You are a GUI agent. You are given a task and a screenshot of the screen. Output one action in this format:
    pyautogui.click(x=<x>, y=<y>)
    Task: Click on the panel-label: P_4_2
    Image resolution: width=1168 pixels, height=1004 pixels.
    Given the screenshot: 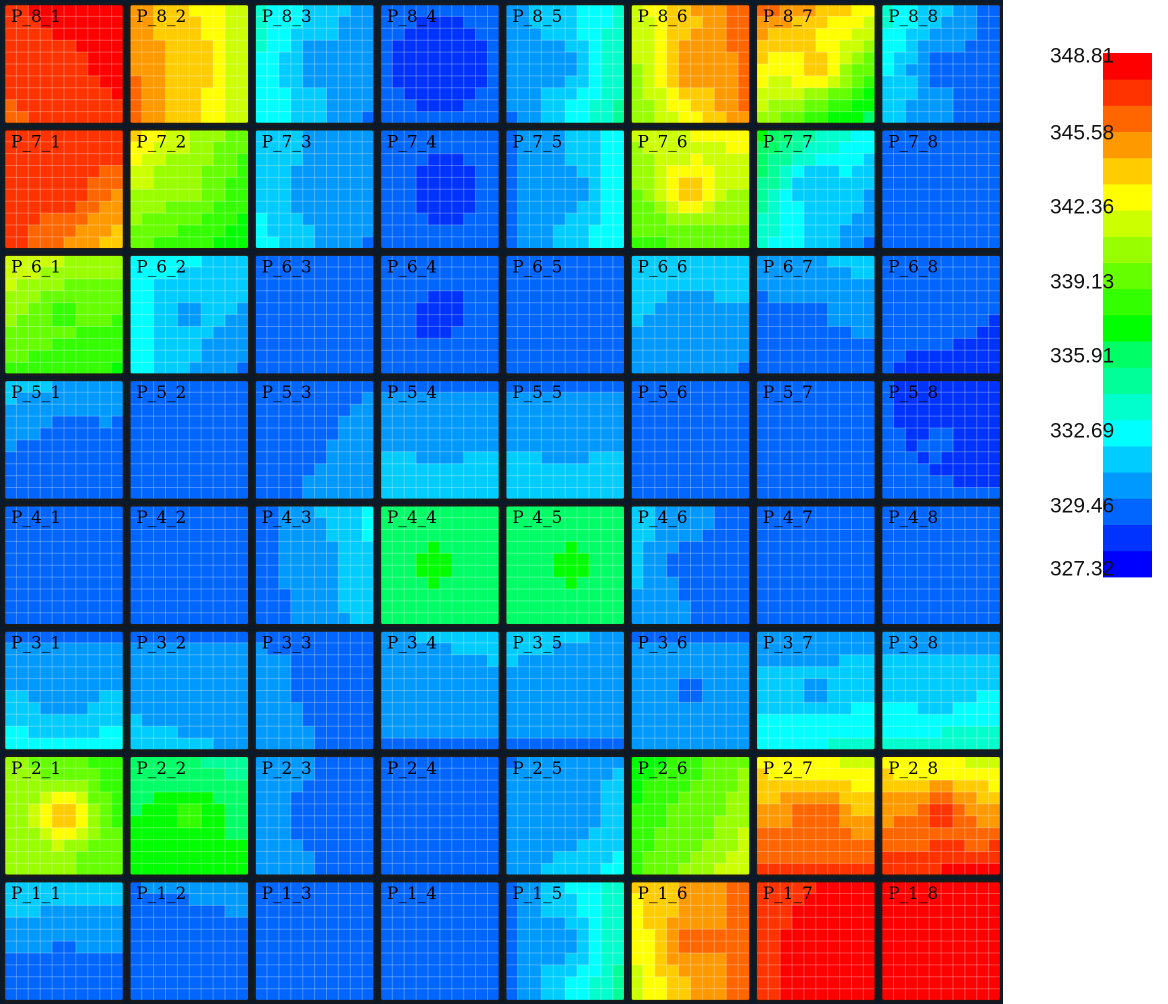 What is the action you would take?
    pyautogui.click(x=161, y=518)
    